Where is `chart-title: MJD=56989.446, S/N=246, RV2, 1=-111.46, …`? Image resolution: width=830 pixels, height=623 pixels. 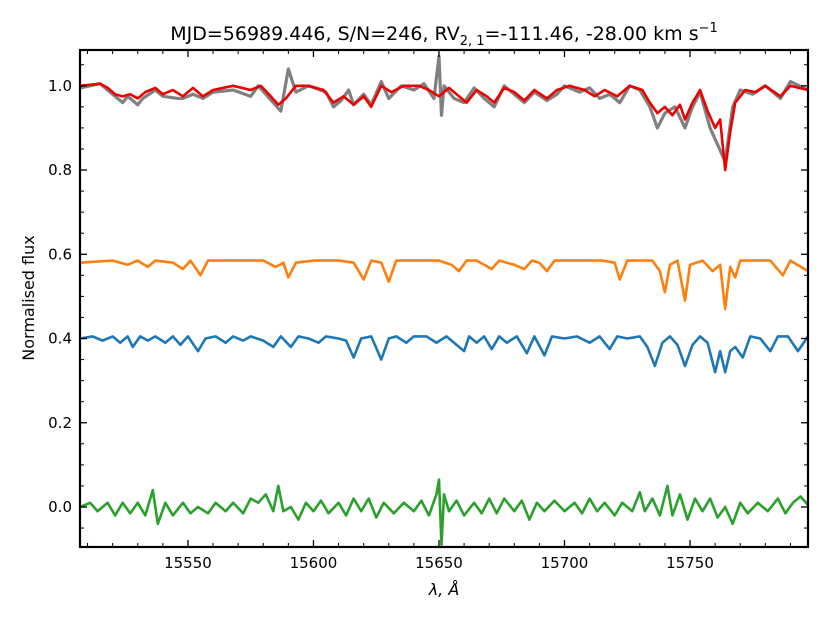 chart-title: MJD=56989.446, S/N=246, RV2, 1=-111.46, … is located at coordinates (444, 35).